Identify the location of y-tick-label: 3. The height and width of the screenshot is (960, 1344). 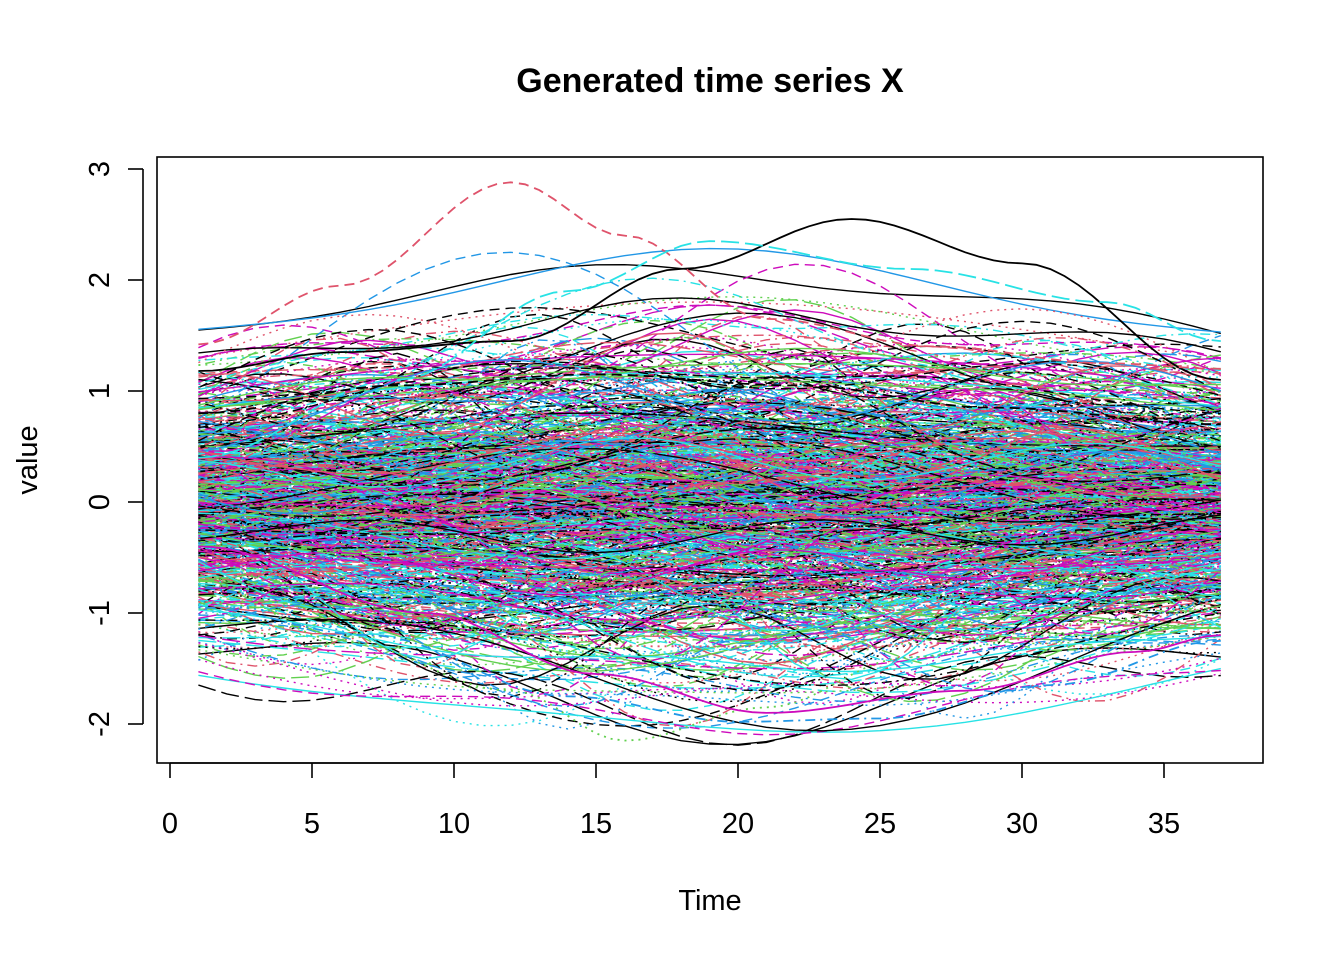
(100, 169).